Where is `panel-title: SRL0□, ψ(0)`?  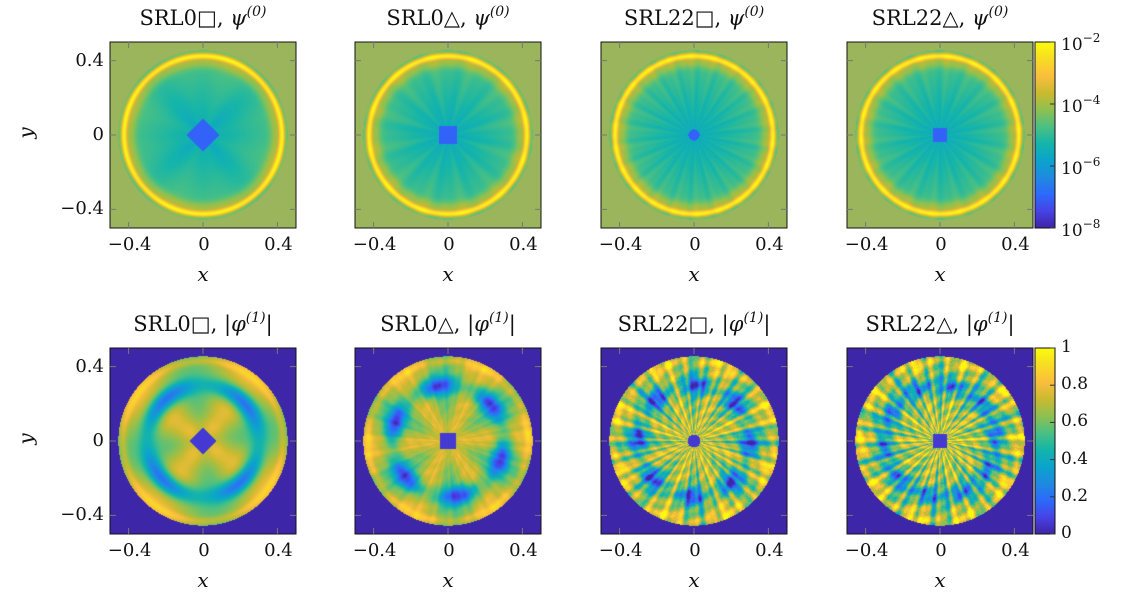 panel-title: SRL0□, ψ(0) is located at coordinates (203, 17).